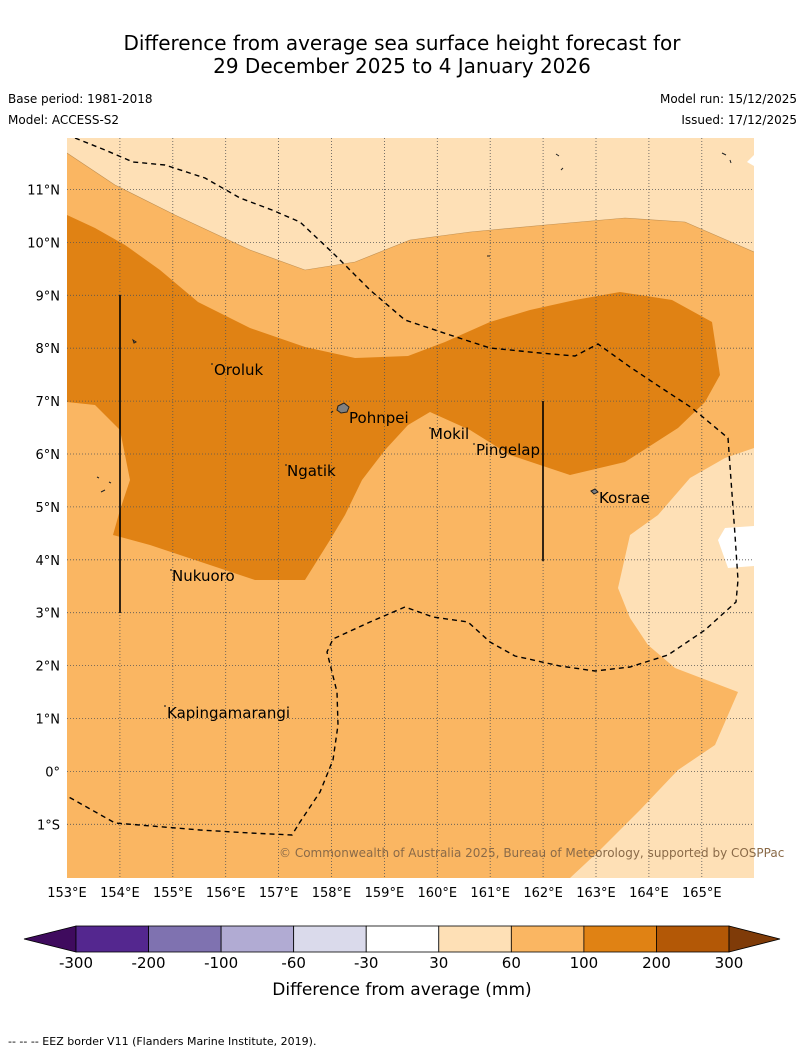 The image size is (804, 1058). I want to click on colorbar-extend-low, so click(50, 939).